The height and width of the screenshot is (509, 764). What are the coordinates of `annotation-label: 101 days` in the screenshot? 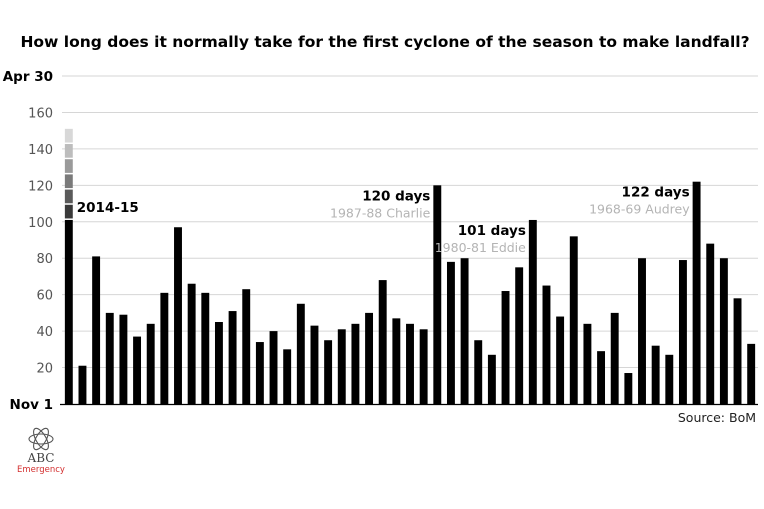 It's located at (492, 231).